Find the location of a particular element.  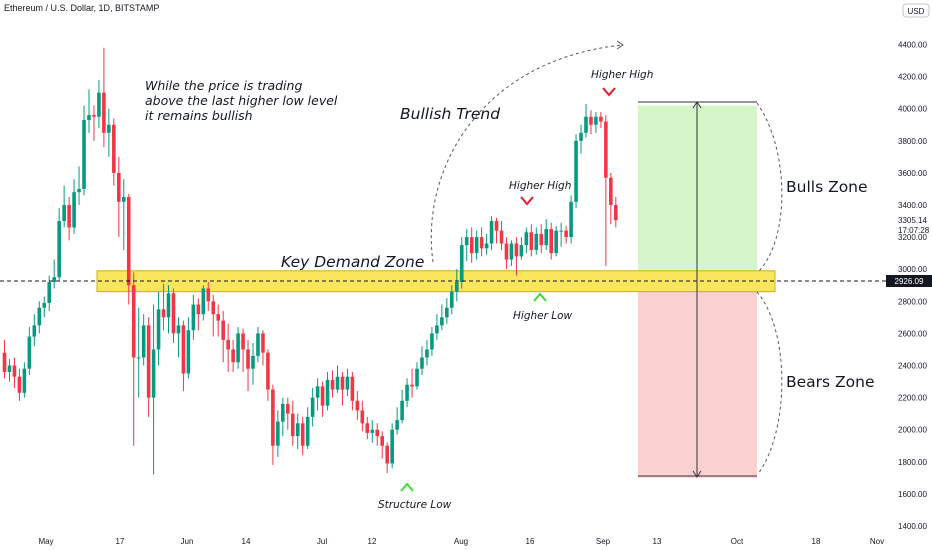

x-tick-label: Sep is located at coordinates (603, 541).